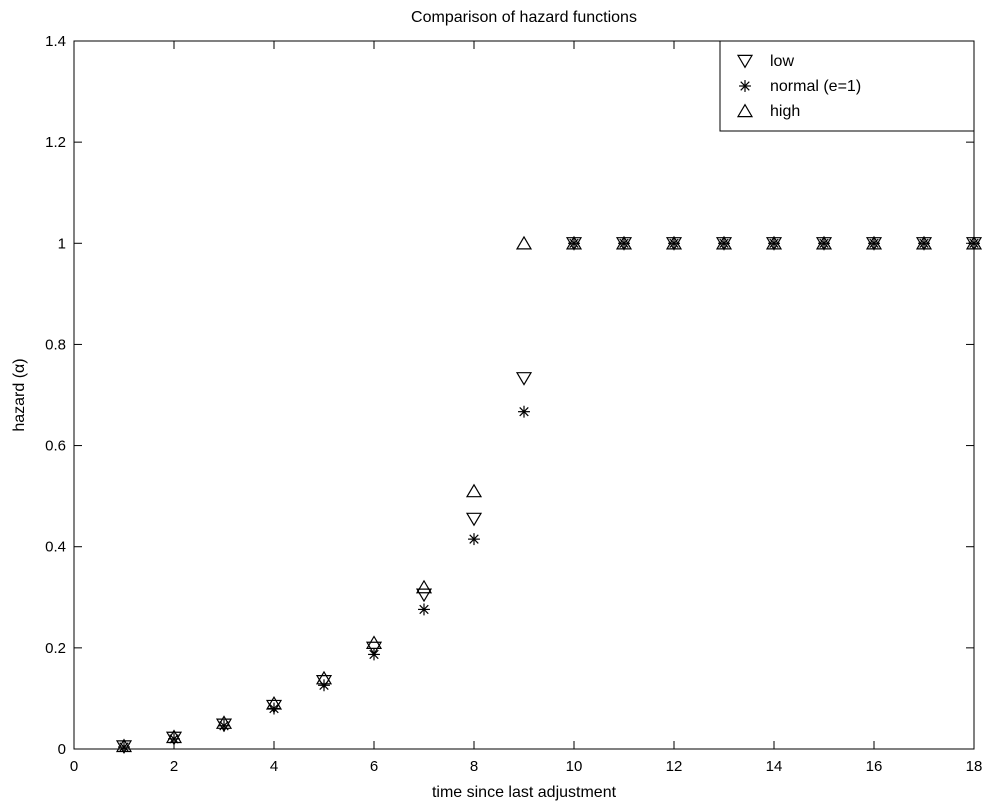 The height and width of the screenshot is (810, 987). Describe the element at coordinates (55, 344) in the screenshot. I see `y-tick-label: 0.8` at that location.